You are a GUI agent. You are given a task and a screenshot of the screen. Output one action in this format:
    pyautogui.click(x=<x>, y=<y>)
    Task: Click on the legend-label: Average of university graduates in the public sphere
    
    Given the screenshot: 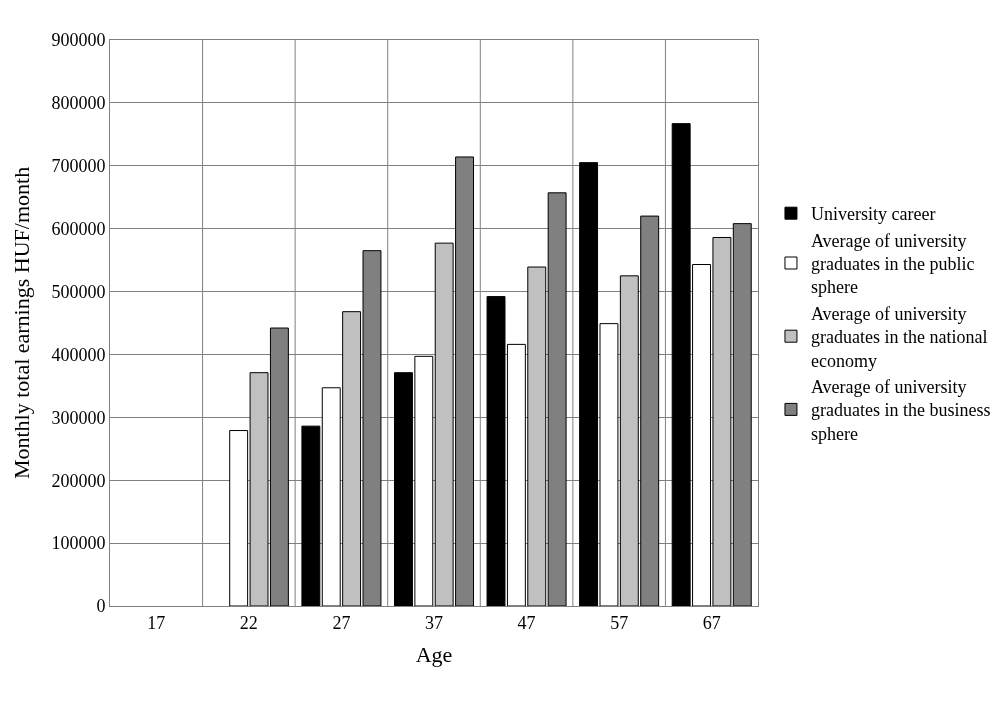 What is the action you would take?
    pyautogui.click(x=892, y=264)
    